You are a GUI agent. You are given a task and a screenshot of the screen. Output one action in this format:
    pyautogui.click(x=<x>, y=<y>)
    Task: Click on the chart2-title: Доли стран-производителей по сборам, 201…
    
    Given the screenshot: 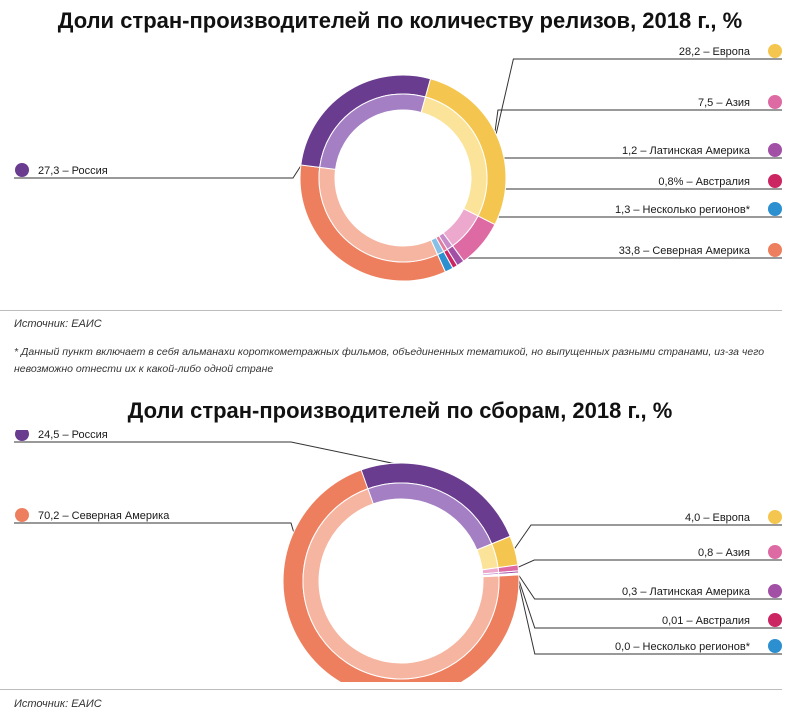 What is the action you would take?
    pyautogui.click(x=400, y=410)
    